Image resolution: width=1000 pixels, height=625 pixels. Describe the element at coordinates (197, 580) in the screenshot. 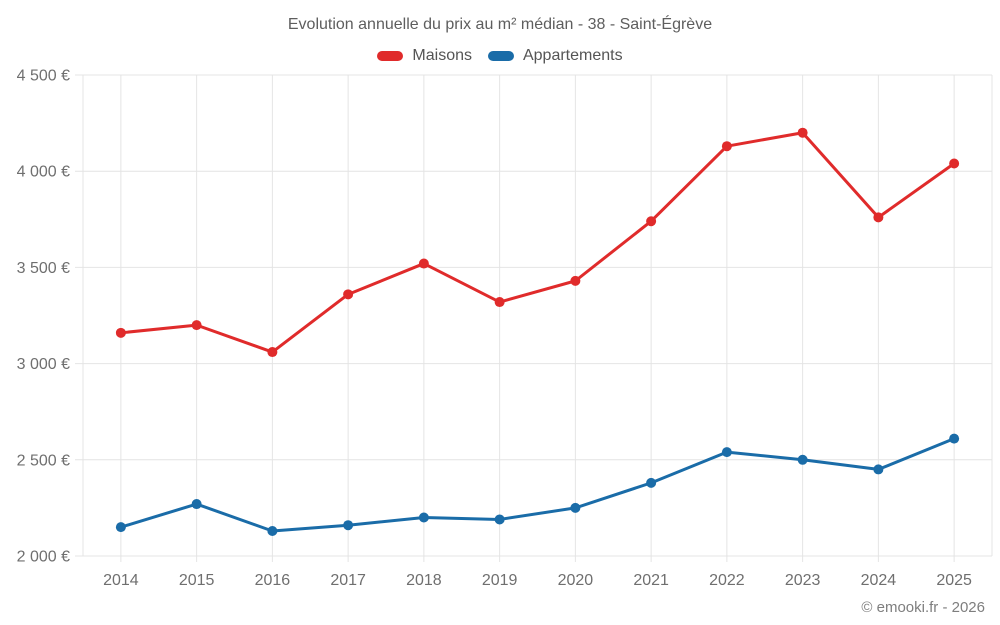

I see `x-tick-label: 2015` at that location.